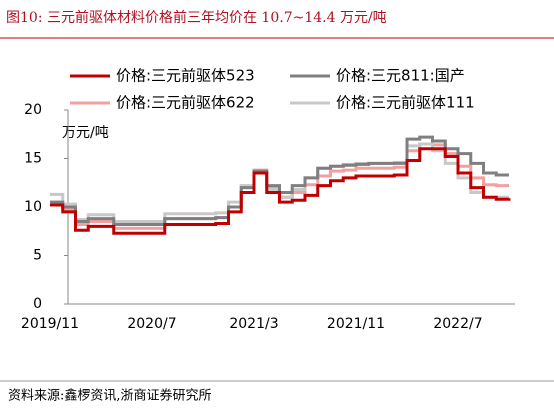  Describe the element at coordinates (33, 207) in the screenshot. I see `y-tick-label: 10` at that location.